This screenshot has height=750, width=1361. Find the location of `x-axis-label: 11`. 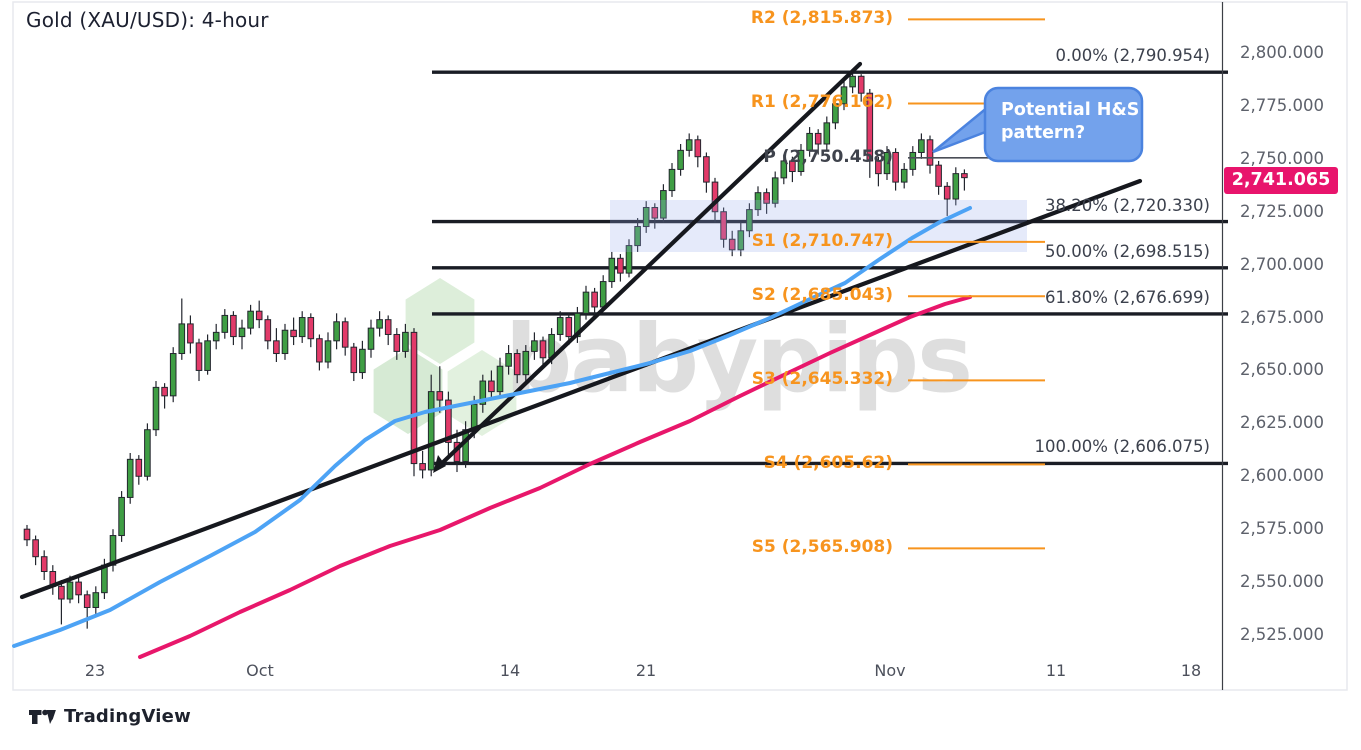

x-axis-label: 11 is located at coordinates (1056, 670).